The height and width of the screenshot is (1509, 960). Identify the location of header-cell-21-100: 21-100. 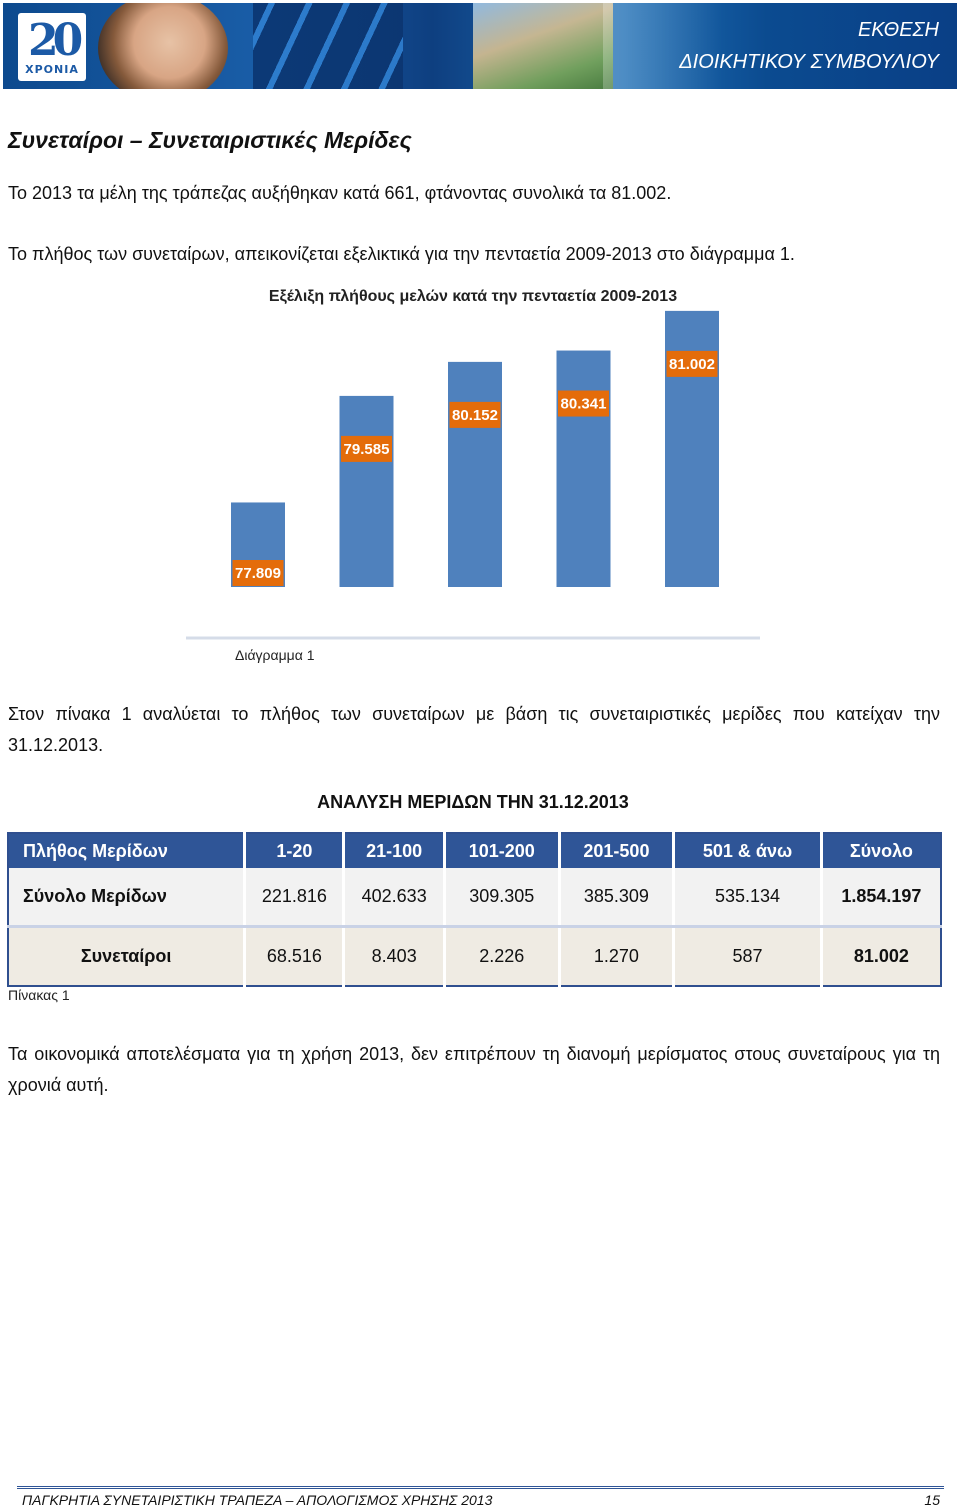
(394, 850).